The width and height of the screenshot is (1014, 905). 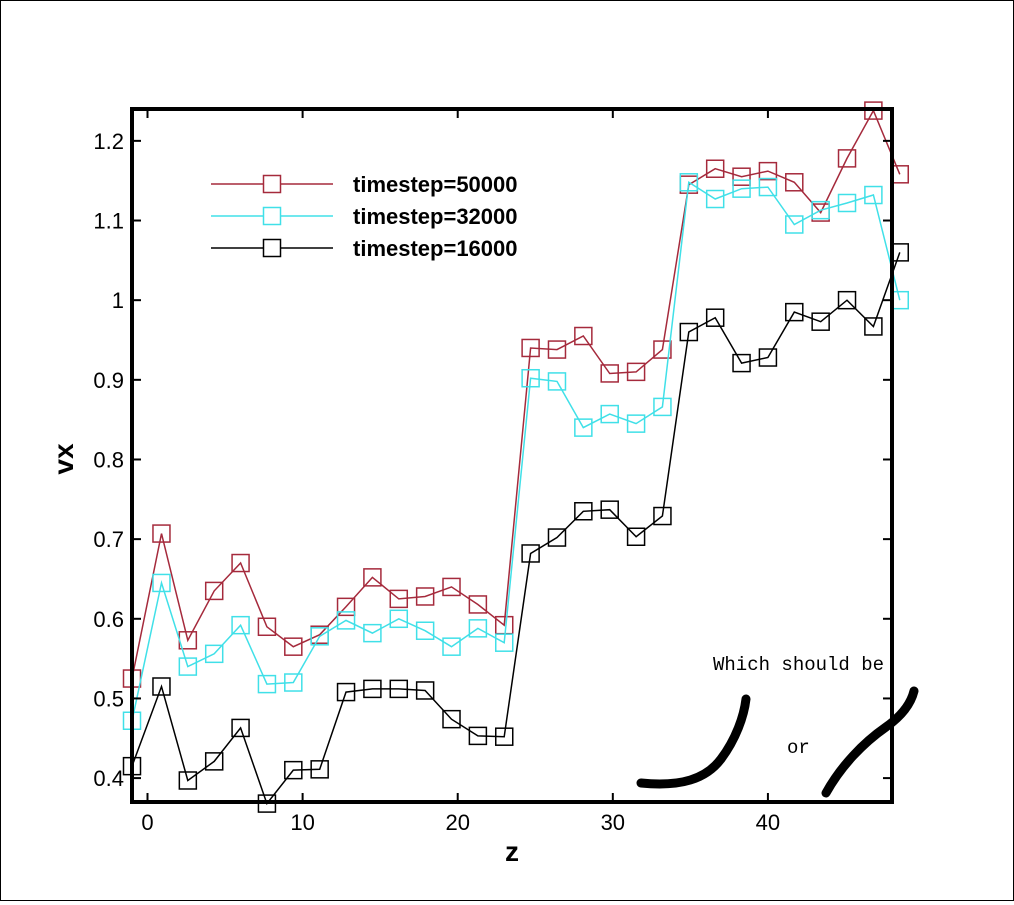 I want to click on y-tick-label: 0.6, so click(x=108, y=619).